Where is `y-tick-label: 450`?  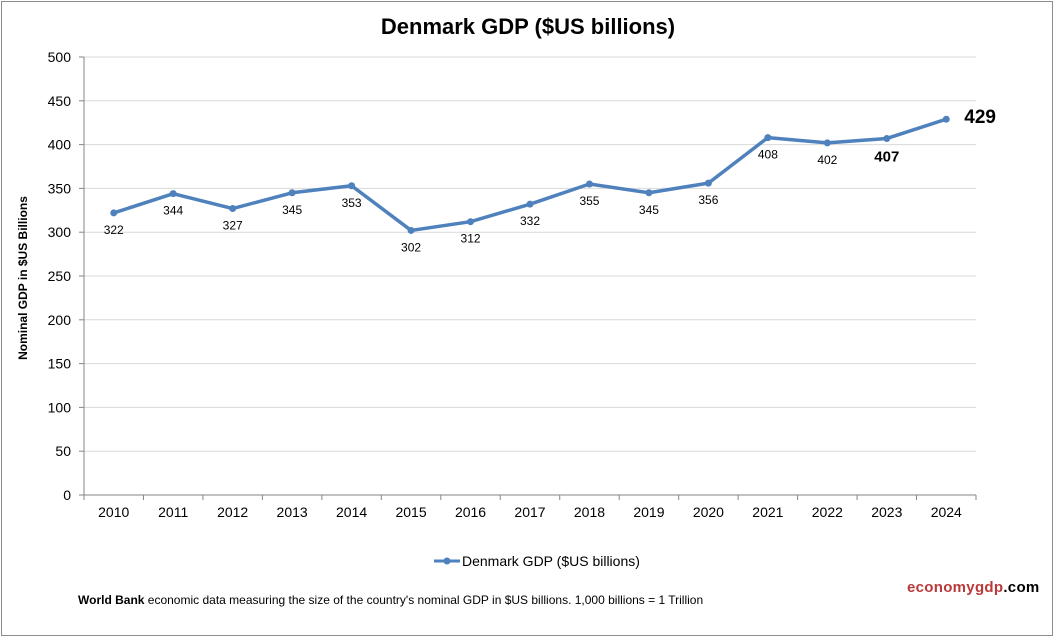
y-tick-label: 450 is located at coordinates (60, 101).